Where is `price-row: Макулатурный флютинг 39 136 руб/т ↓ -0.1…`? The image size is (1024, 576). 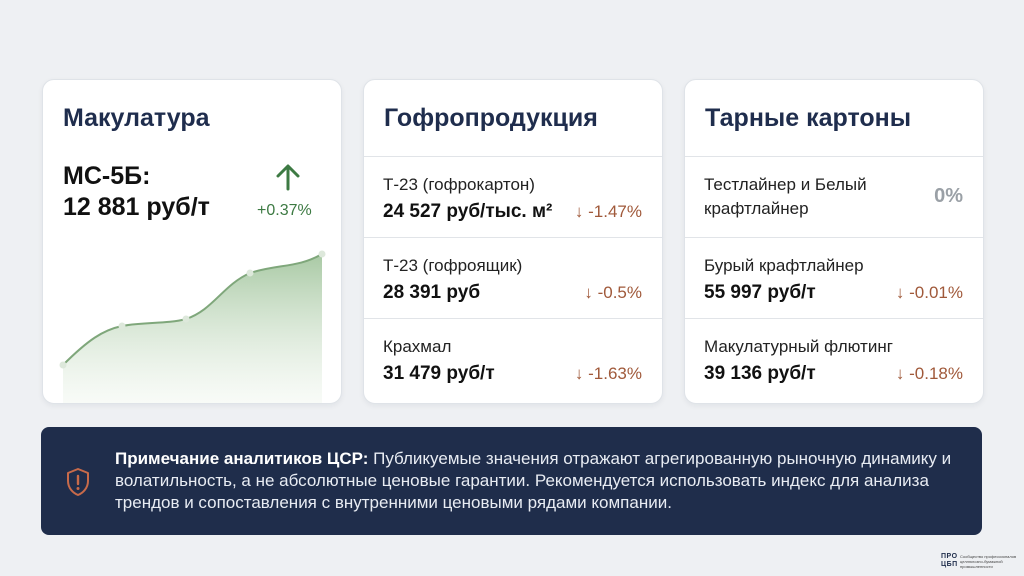
price-row: Макулатурный флютинг 39 136 руб/т ↓ -0.1… is located at coordinates (834, 358).